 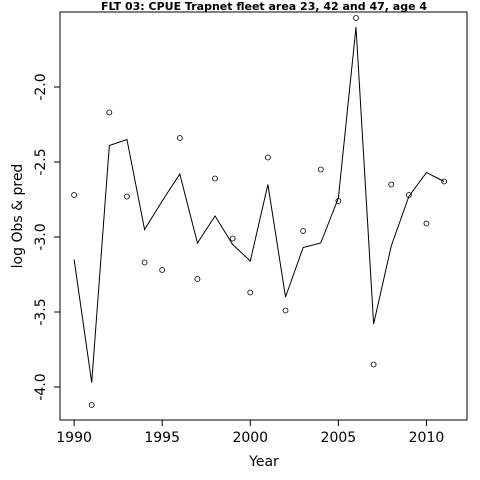 What do you see at coordinates (41, 311) in the screenshot?
I see `y-tick-label: -3.5` at bounding box center [41, 311].